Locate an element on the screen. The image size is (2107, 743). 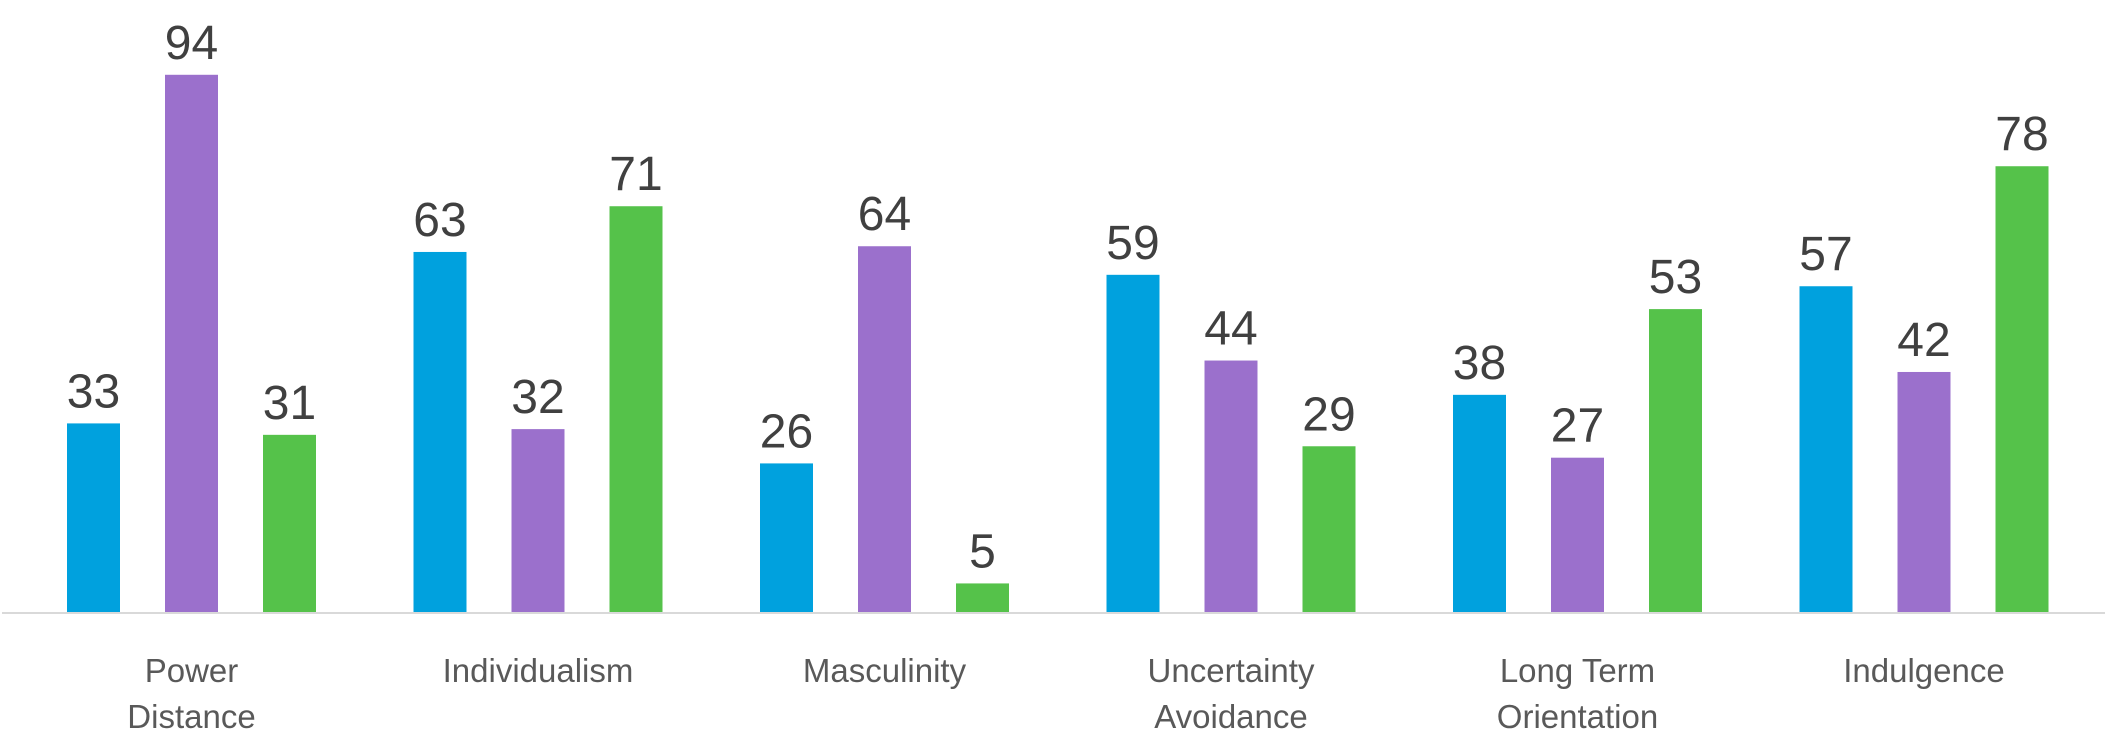
bar-value-label: 29 is located at coordinates (1328, 414).